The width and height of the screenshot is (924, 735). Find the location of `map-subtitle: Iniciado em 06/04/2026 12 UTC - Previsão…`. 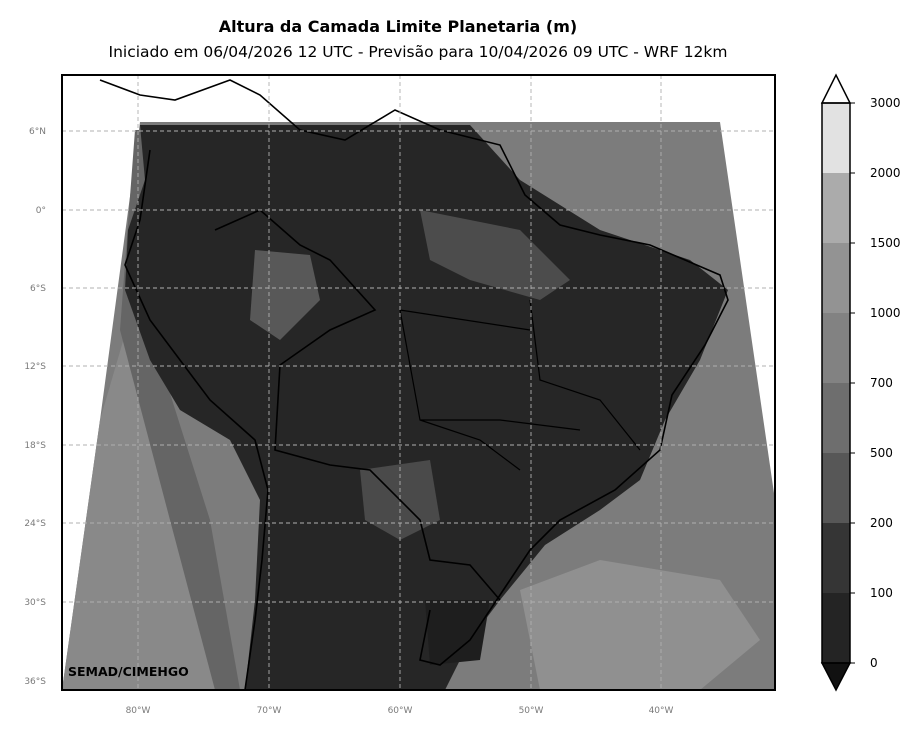

map-subtitle: Iniciado em 06/04/2026 12 UTC - Previsão… is located at coordinates (418, 52).